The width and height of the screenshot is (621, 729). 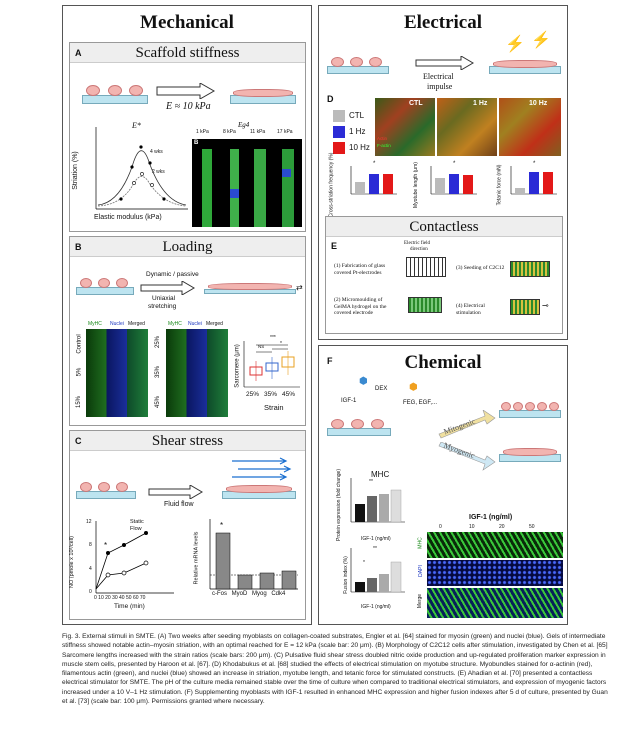 What do you see at coordinates (420, 543) in the screenshot?
I see `row-mhc: MHC` at bounding box center [420, 543].